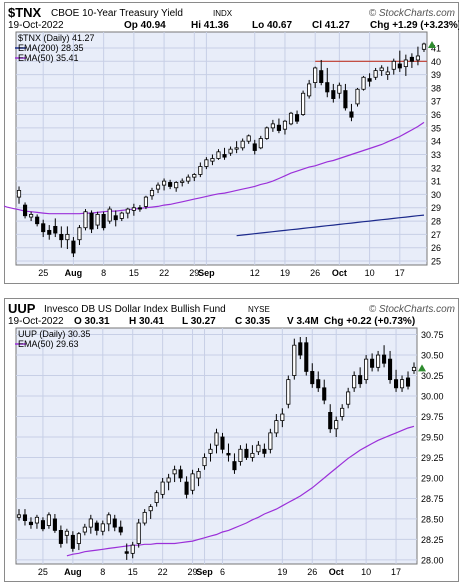  Describe the element at coordinates (204, 572) in the screenshot. I see `uup-x-tick-label: Sep` at that location.